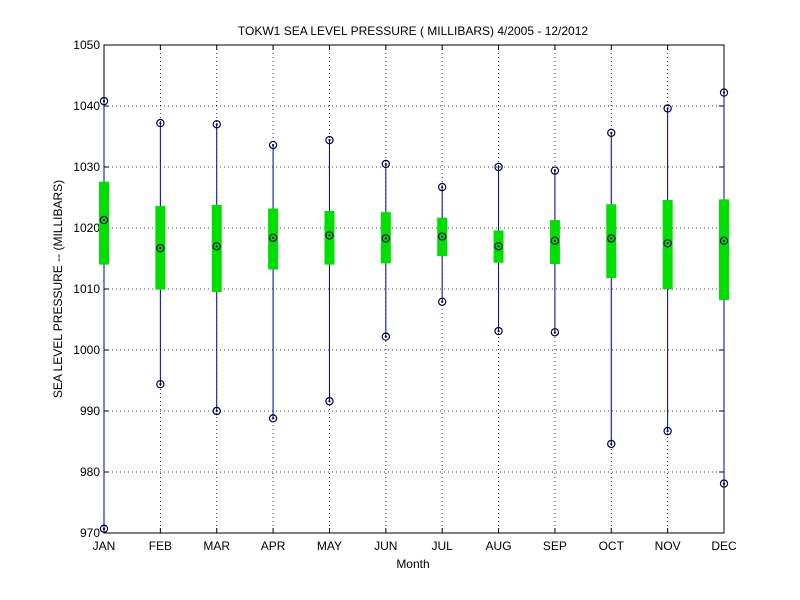 This screenshot has width=800, height=600. Describe the element at coordinates (555, 546) in the screenshot. I see `x-tick-label: SEP` at that location.